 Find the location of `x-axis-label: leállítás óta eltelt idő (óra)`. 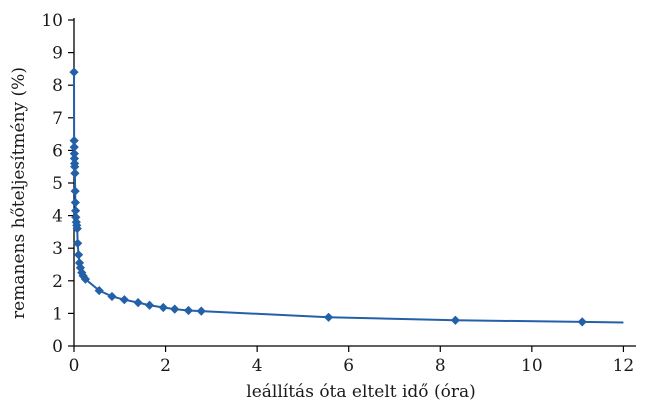

x-axis-label: leállítás óta eltelt idő (óra) is located at coordinates (360, 391).